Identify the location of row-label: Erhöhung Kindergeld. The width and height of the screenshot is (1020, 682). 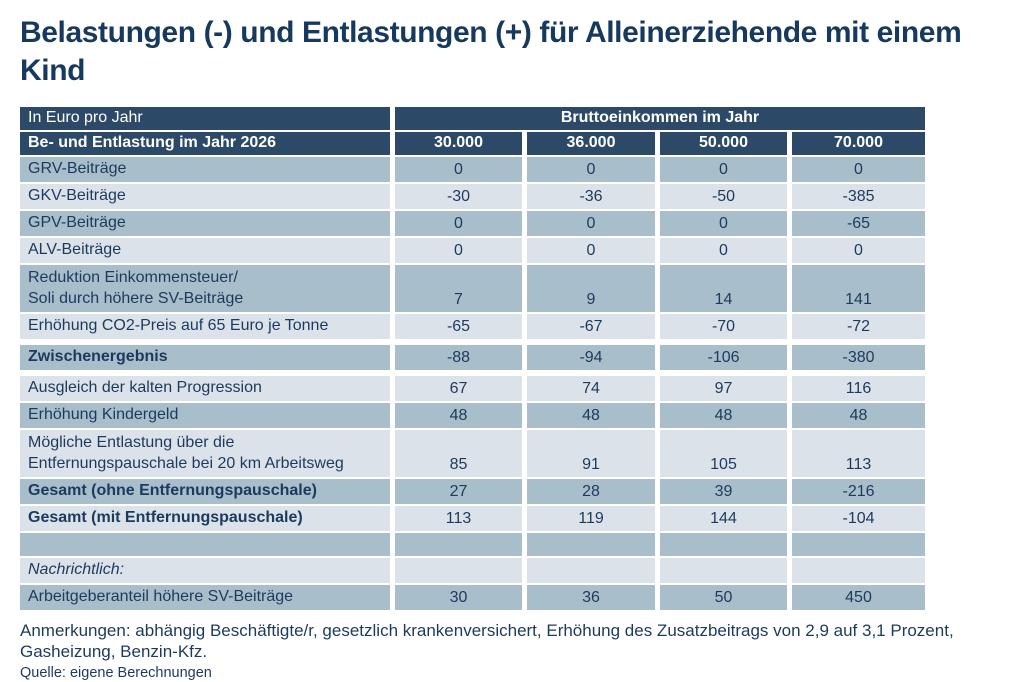
(207, 416).